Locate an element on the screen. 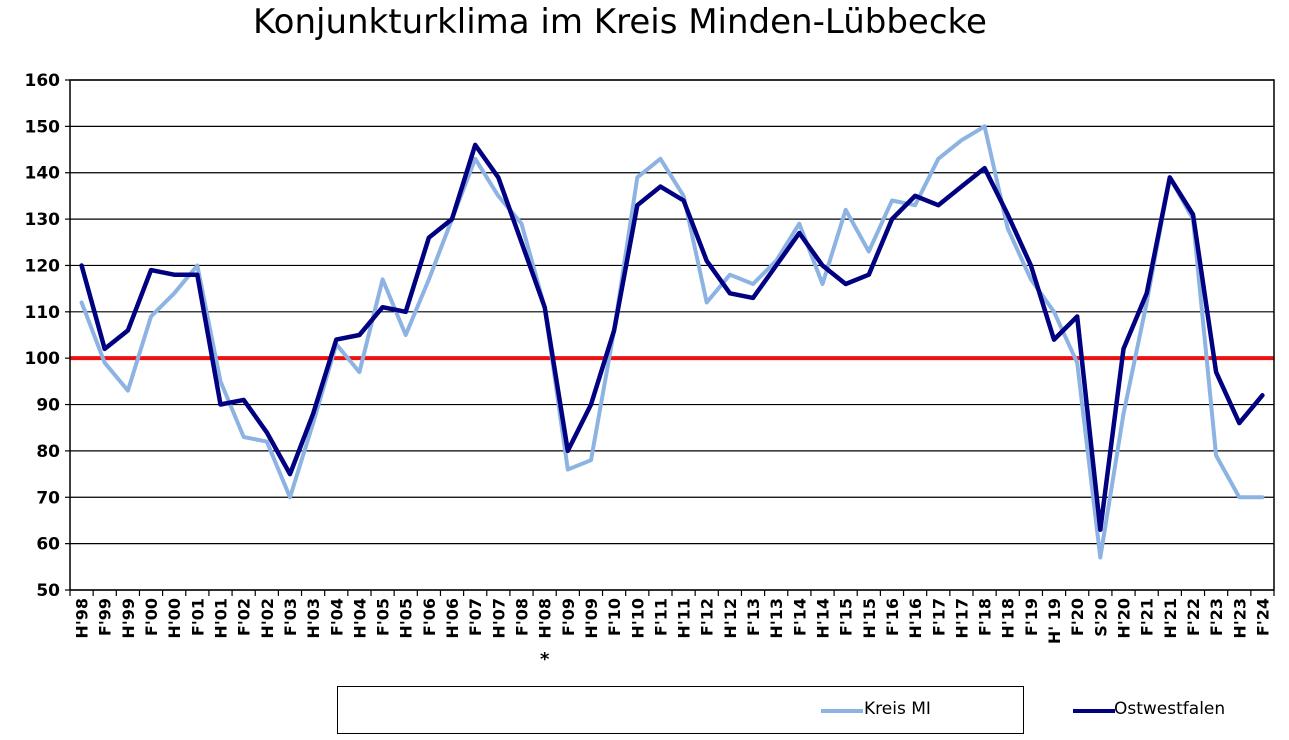  x-tick-label: F'15 is located at coordinates (846, 617).